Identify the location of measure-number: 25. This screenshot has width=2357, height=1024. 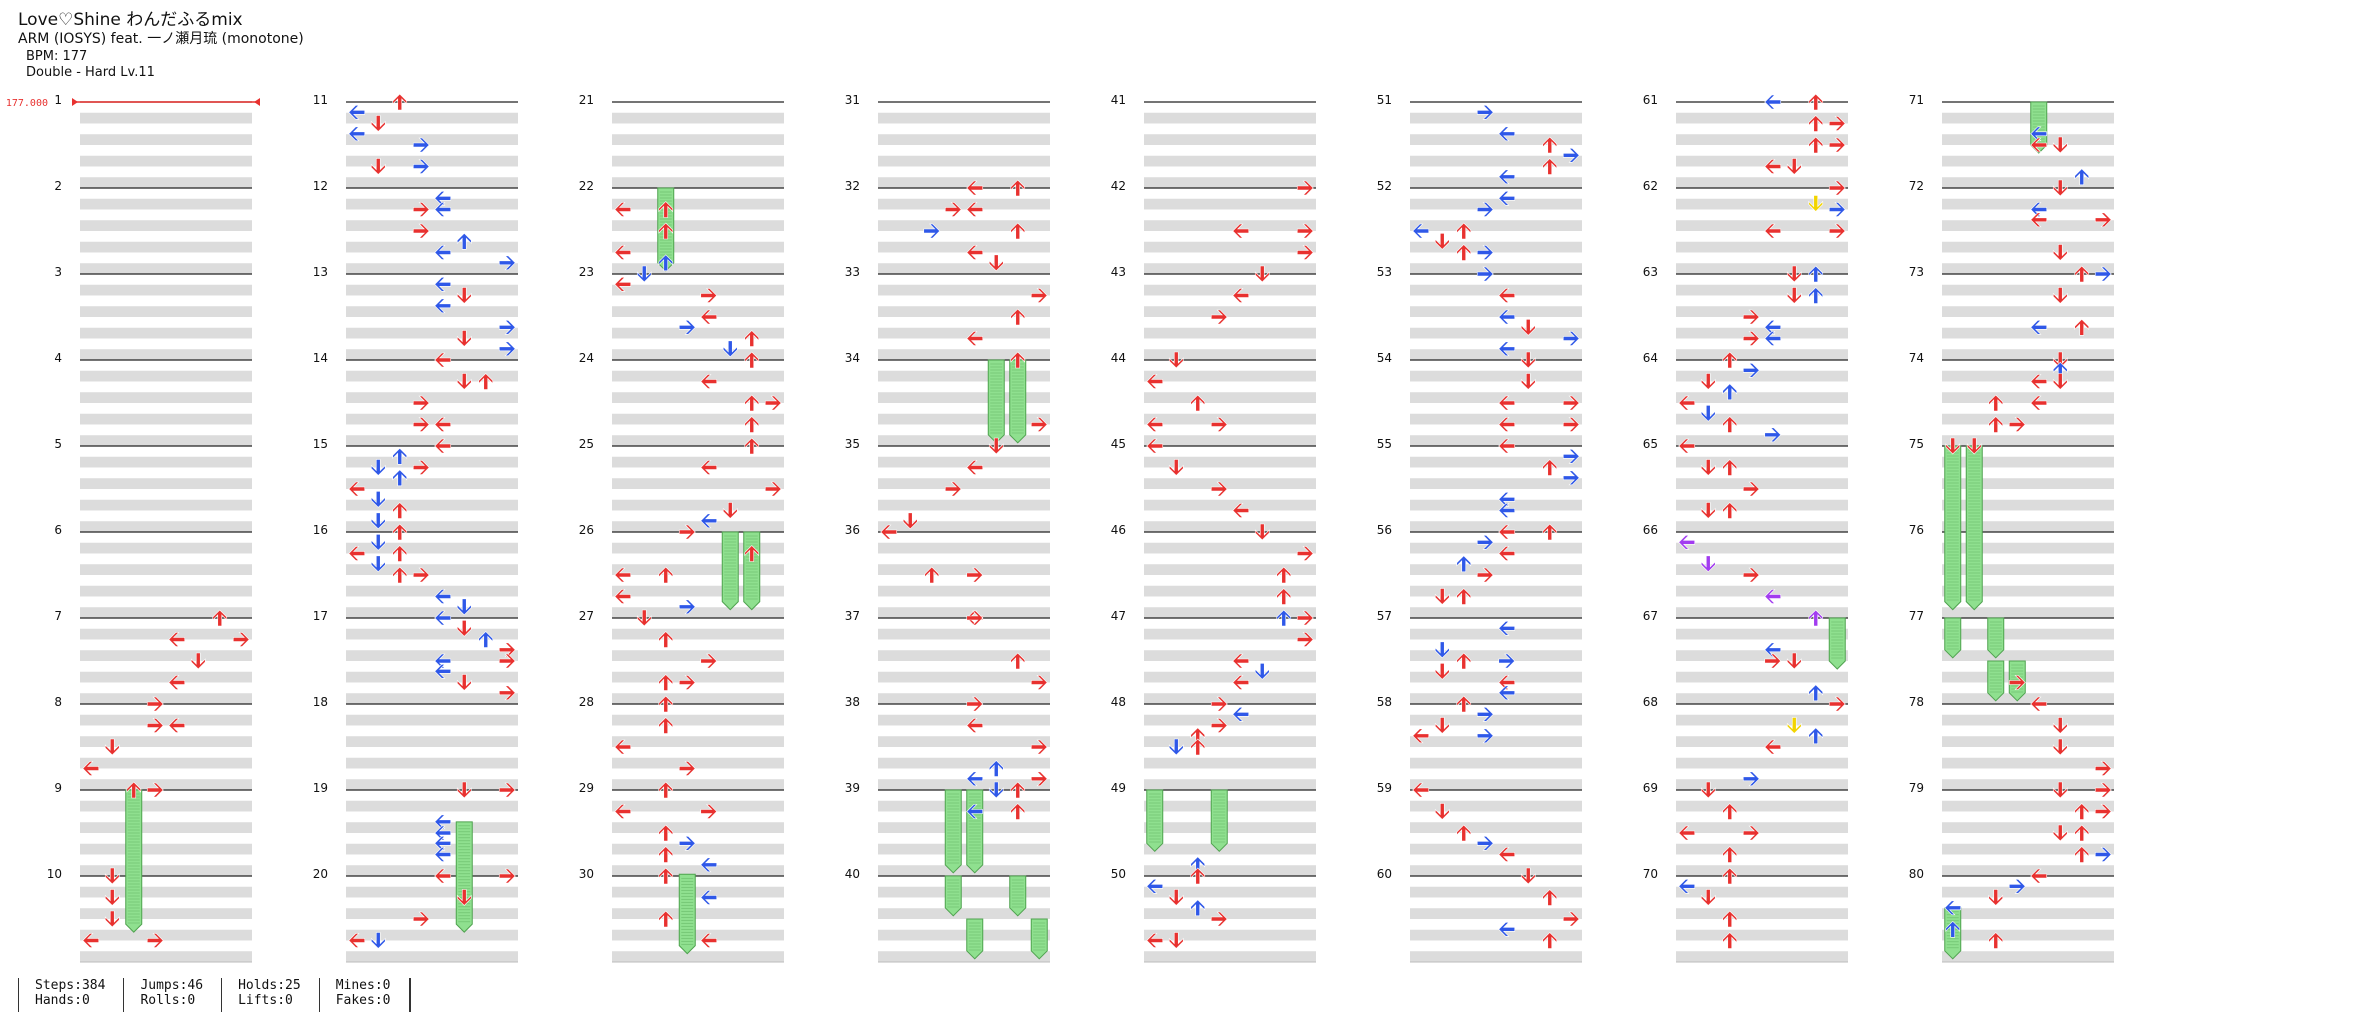
(586, 444).